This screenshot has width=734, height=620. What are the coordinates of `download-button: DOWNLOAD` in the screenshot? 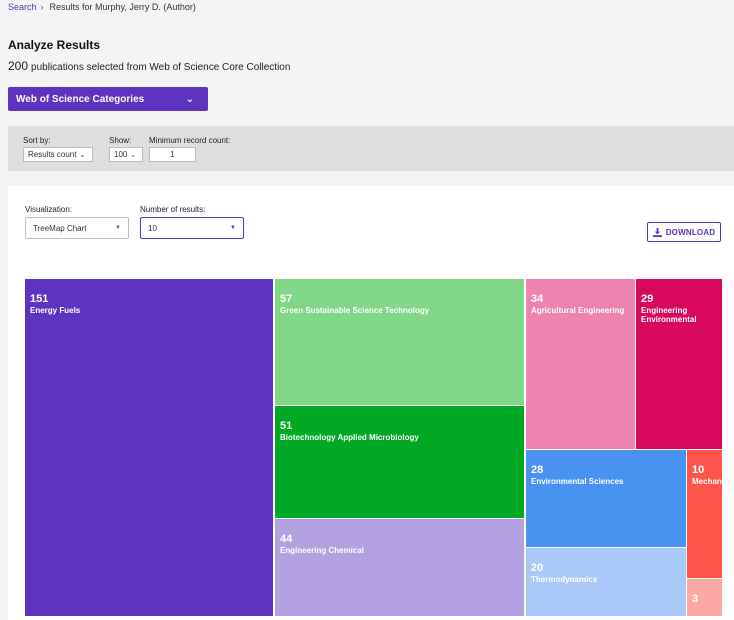 It's located at (684, 232).